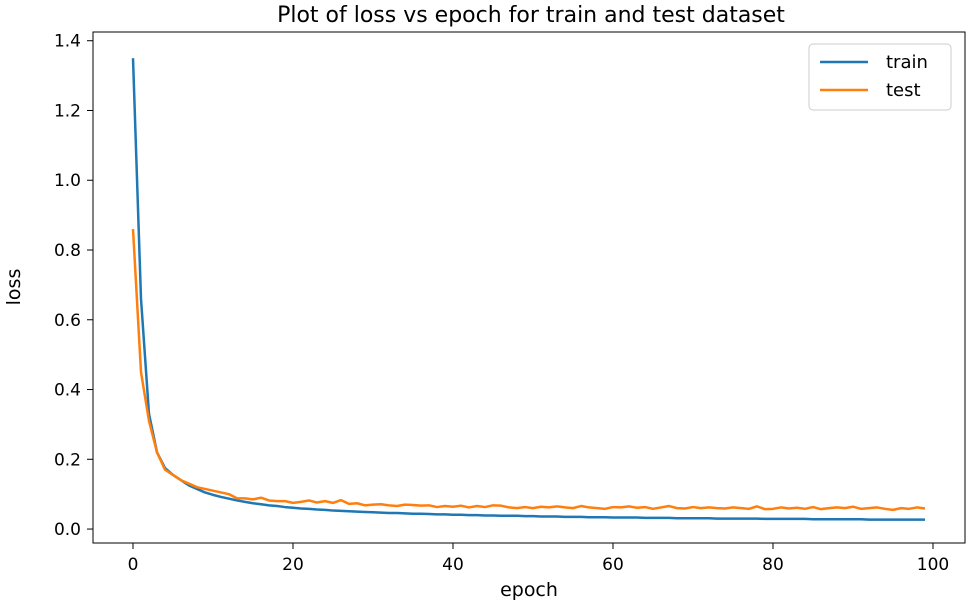 The width and height of the screenshot is (969, 605). Describe the element at coordinates (529, 590) in the screenshot. I see `x-axis-label: epoch` at that location.